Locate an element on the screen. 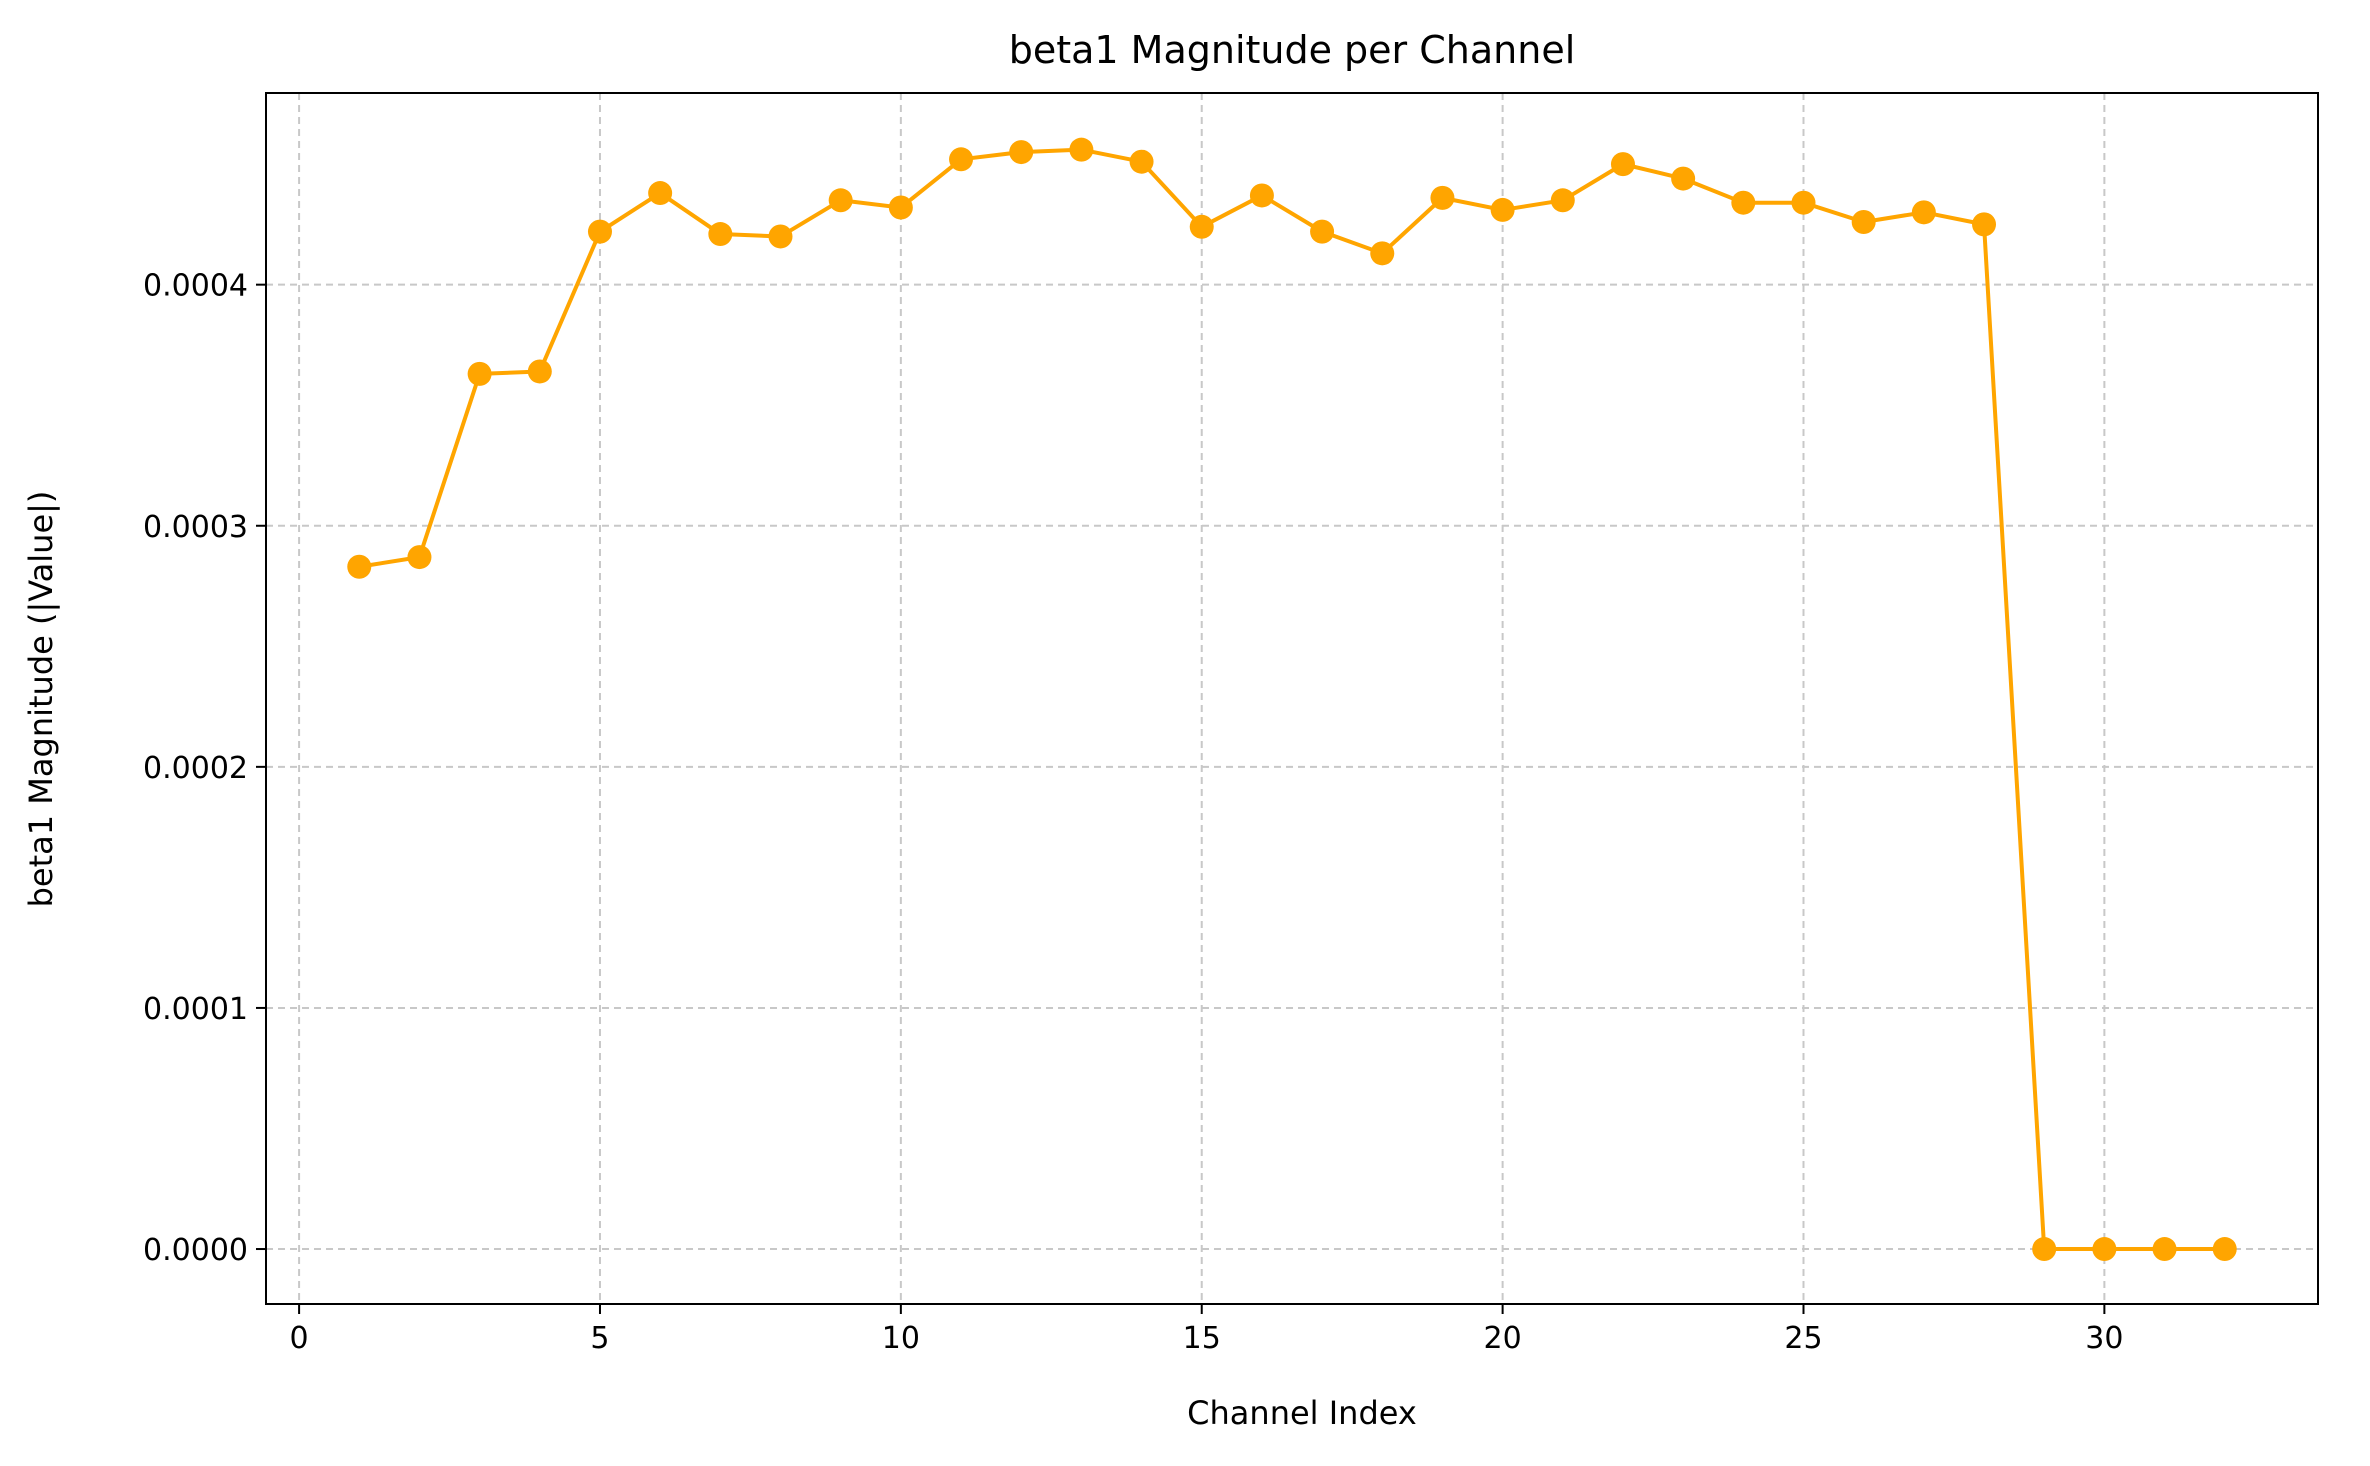  x-tick-label: 30 is located at coordinates (2104, 1338).